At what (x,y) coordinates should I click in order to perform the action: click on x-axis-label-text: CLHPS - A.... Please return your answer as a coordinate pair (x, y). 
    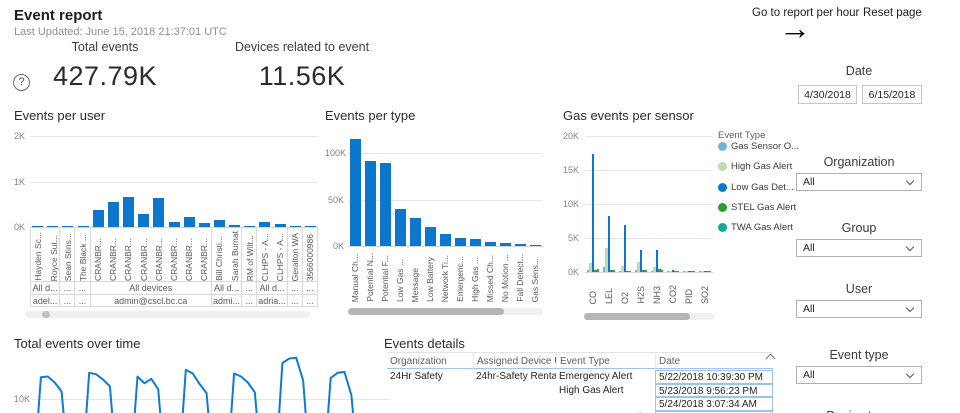
    Looking at the image, I should click on (264, 256).